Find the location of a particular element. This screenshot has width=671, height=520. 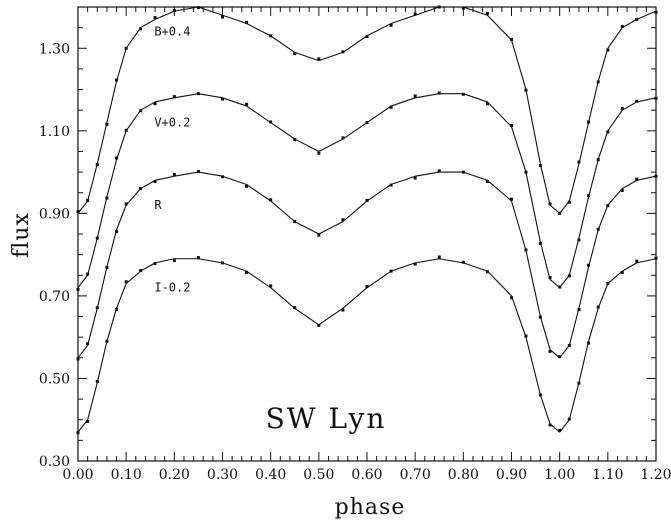

y-tick-label: 1.30 is located at coordinates (54, 49).